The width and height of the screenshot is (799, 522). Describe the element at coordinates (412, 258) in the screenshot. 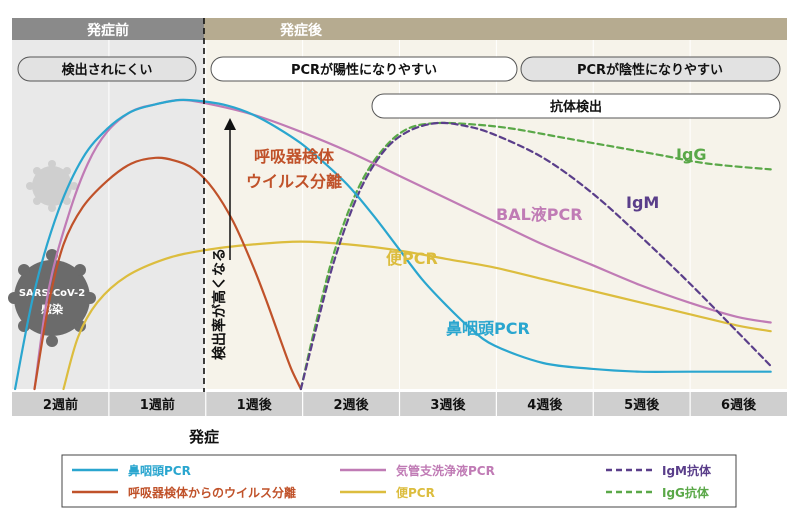

I see `stool-label: 便PCR` at that location.